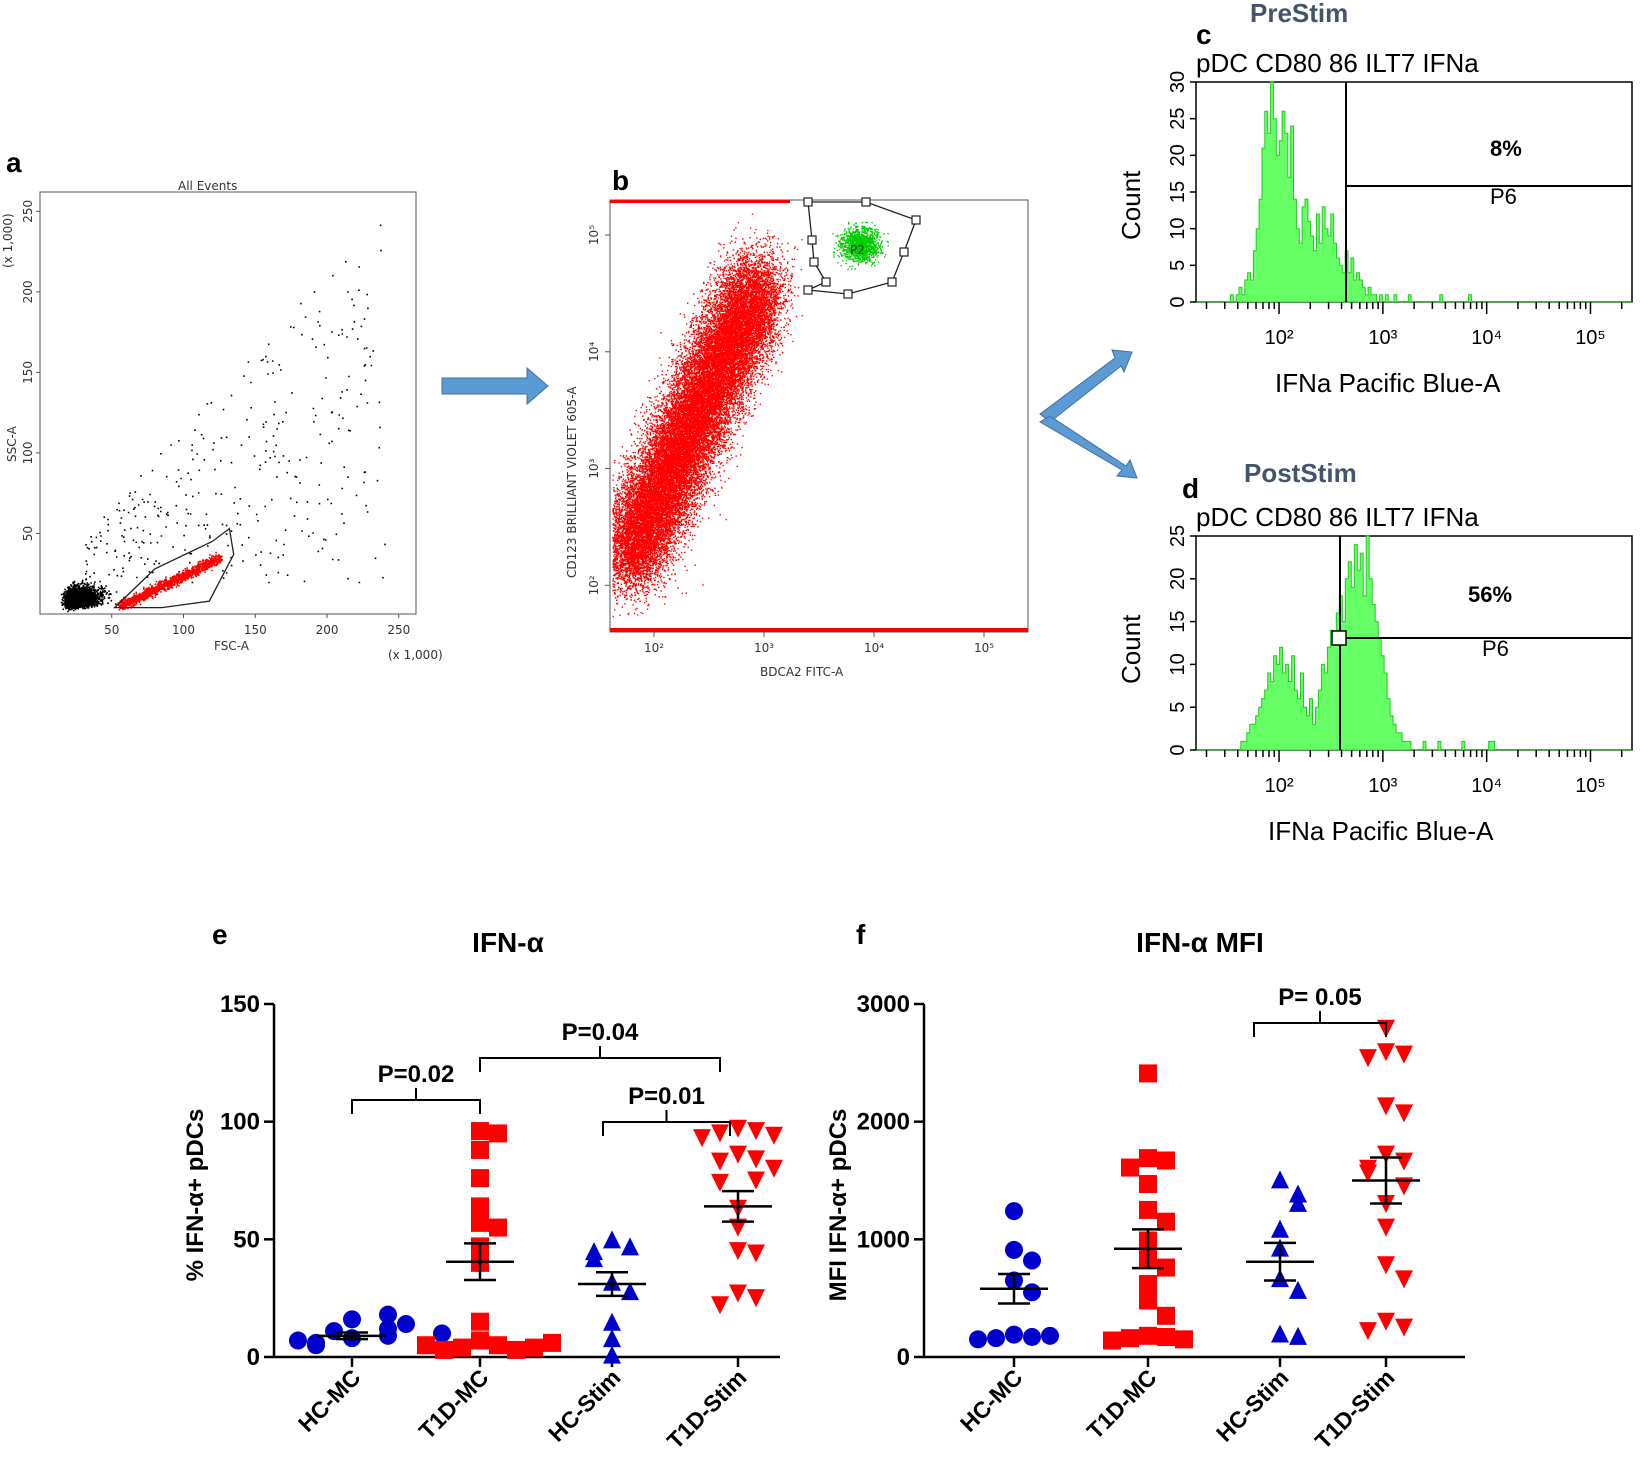 The height and width of the screenshot is (1469, 1645). Describe the element at coordinates (1252, 1405) in the screenshot. I see `f-category-label: HC-Stim` at that location.